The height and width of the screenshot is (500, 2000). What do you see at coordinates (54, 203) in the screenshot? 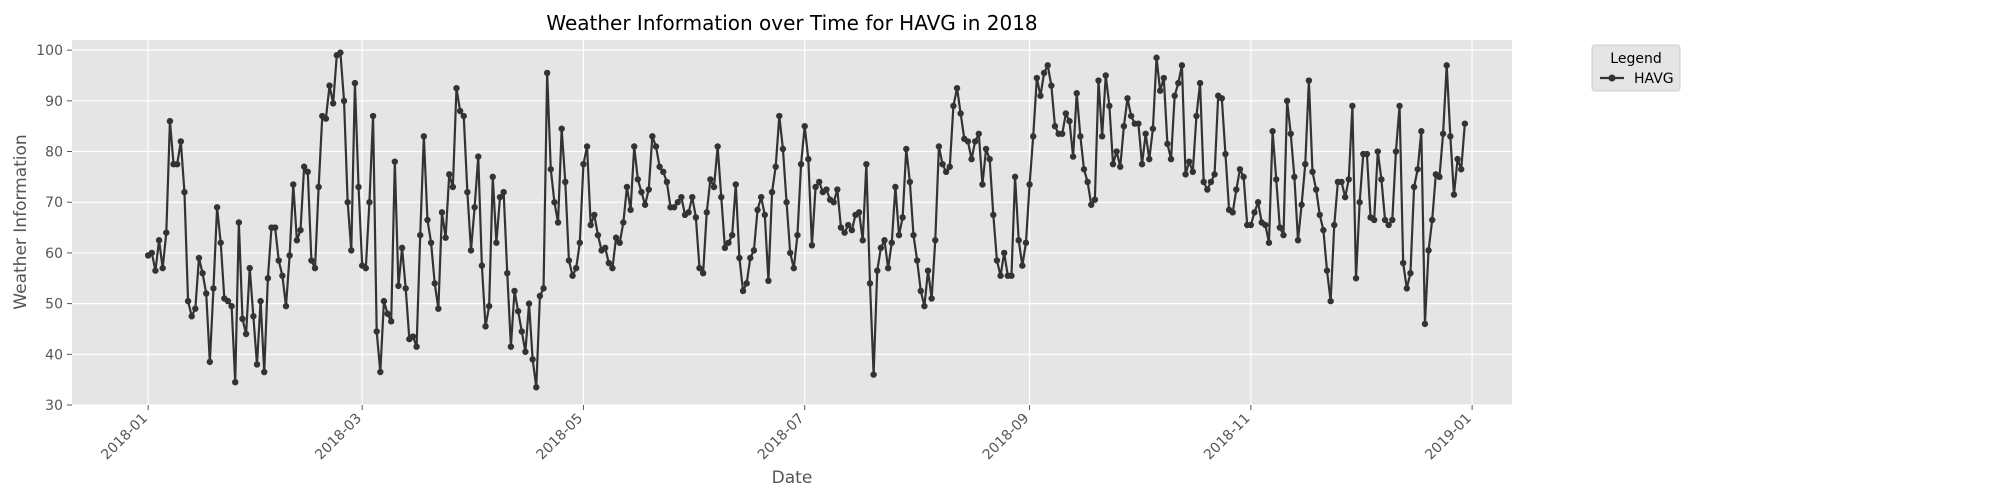
I see `y-tick-label: 70` at bounding box center [54, 203].